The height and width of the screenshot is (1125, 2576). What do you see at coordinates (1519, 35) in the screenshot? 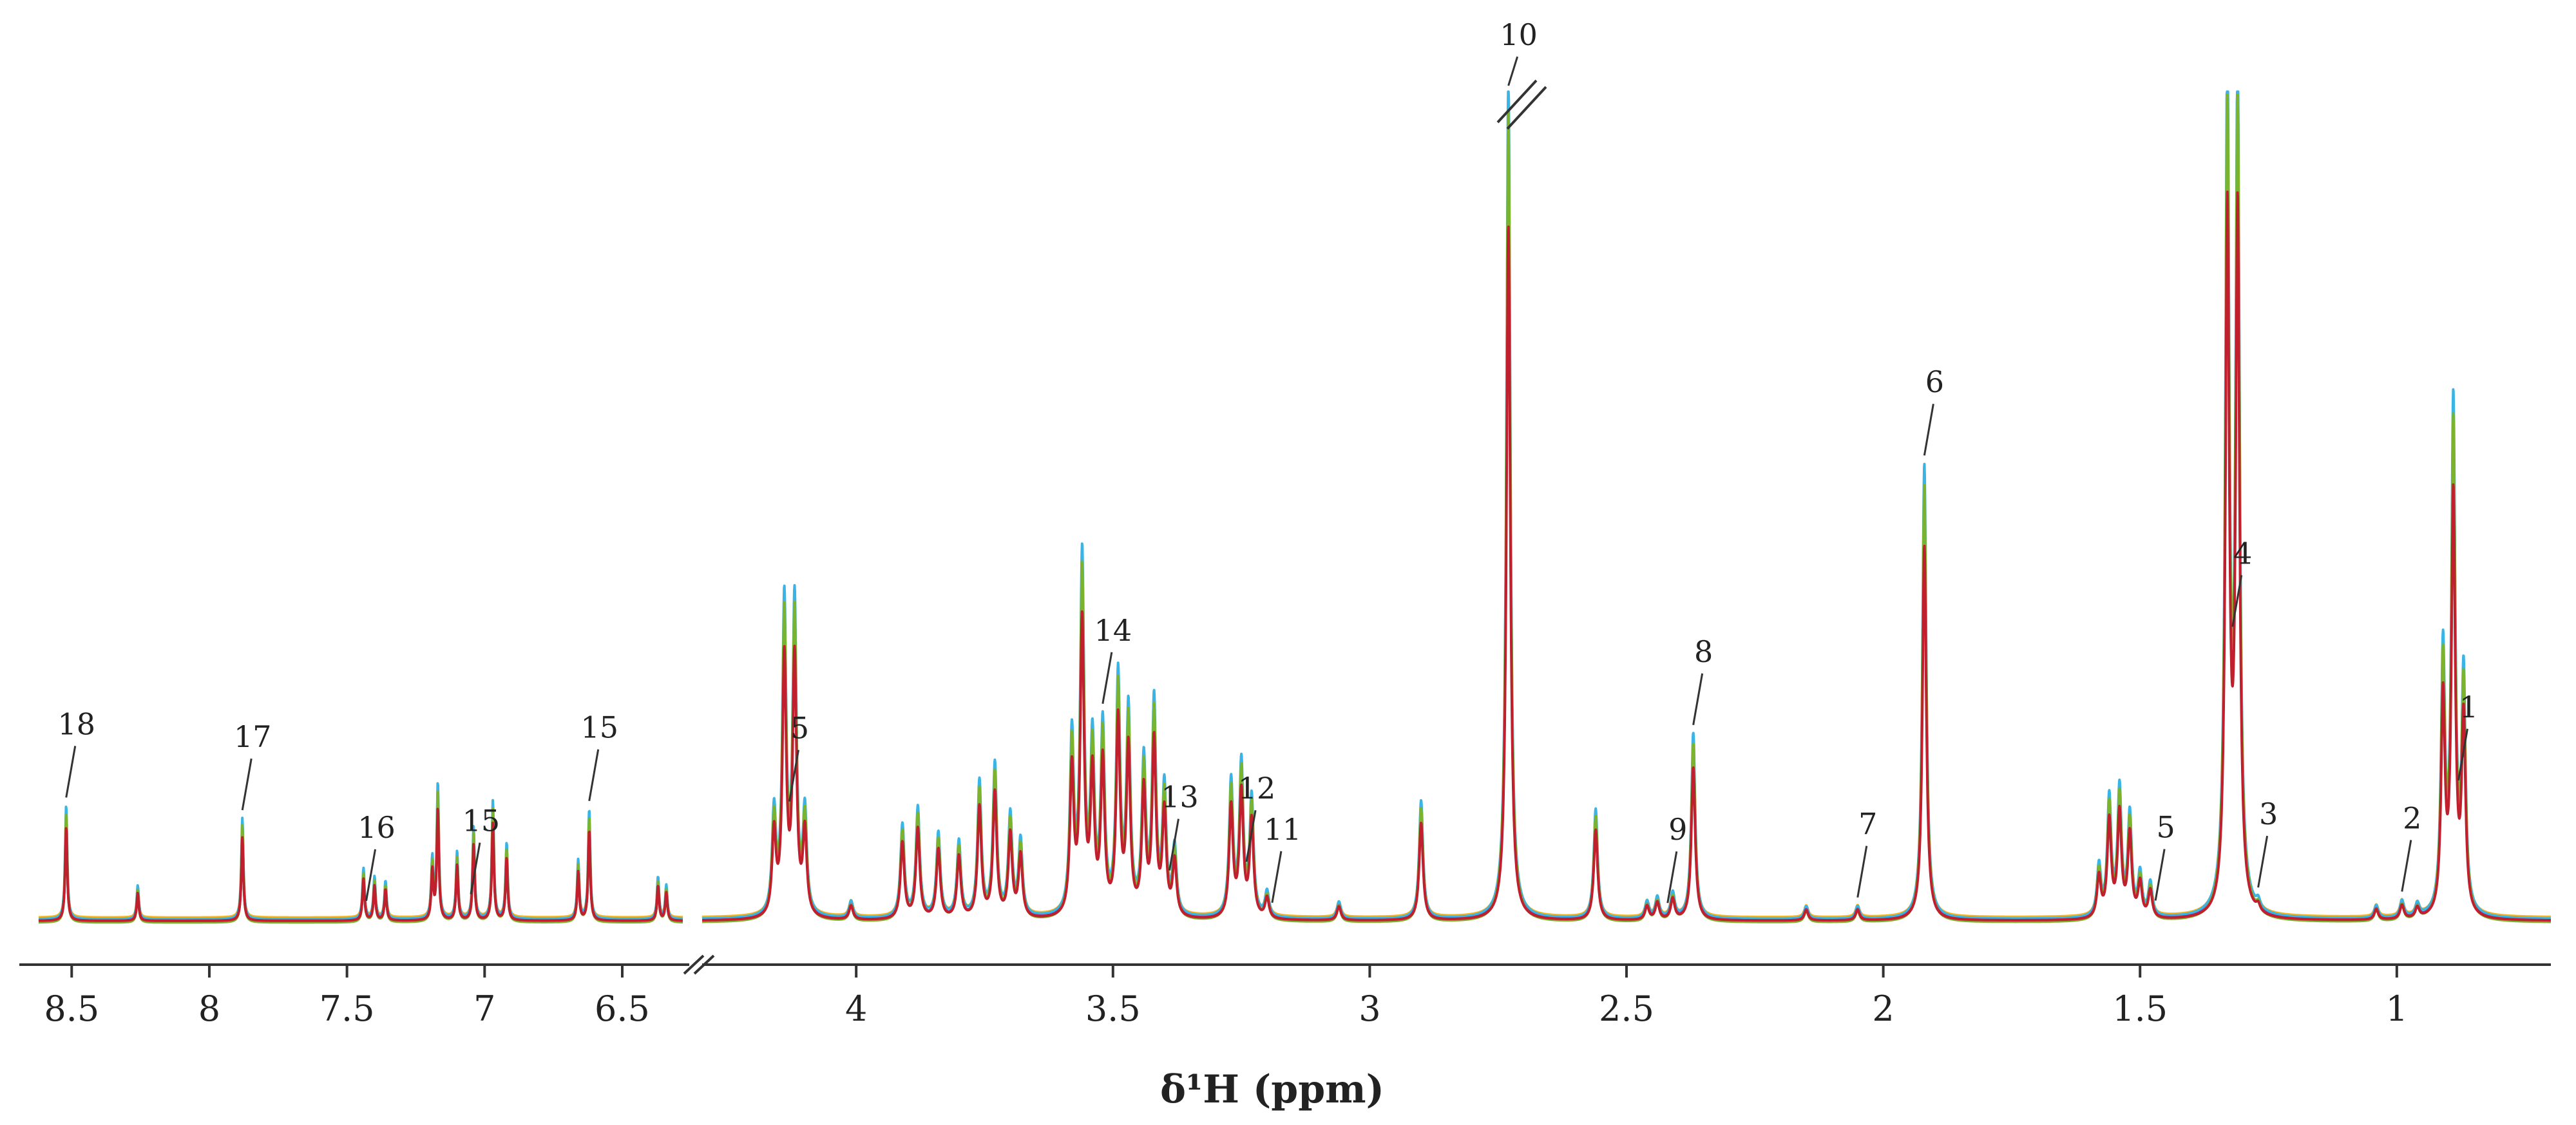
I see `peak-label-10: 10` at bounding box center [1519, 35].